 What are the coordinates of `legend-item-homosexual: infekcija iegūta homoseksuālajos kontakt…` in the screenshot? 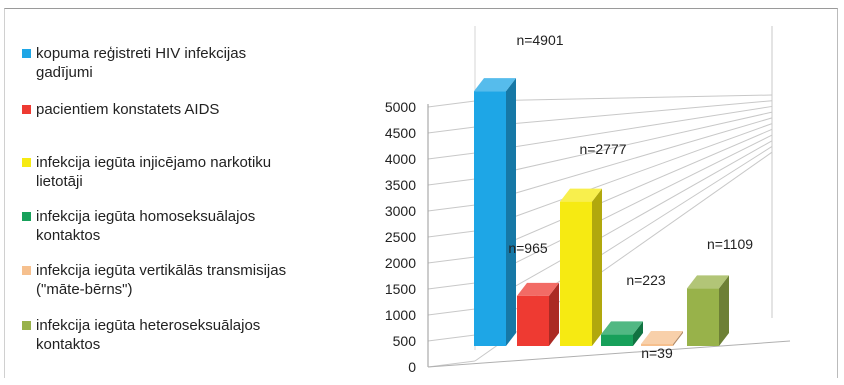 It's located at (164, 226).